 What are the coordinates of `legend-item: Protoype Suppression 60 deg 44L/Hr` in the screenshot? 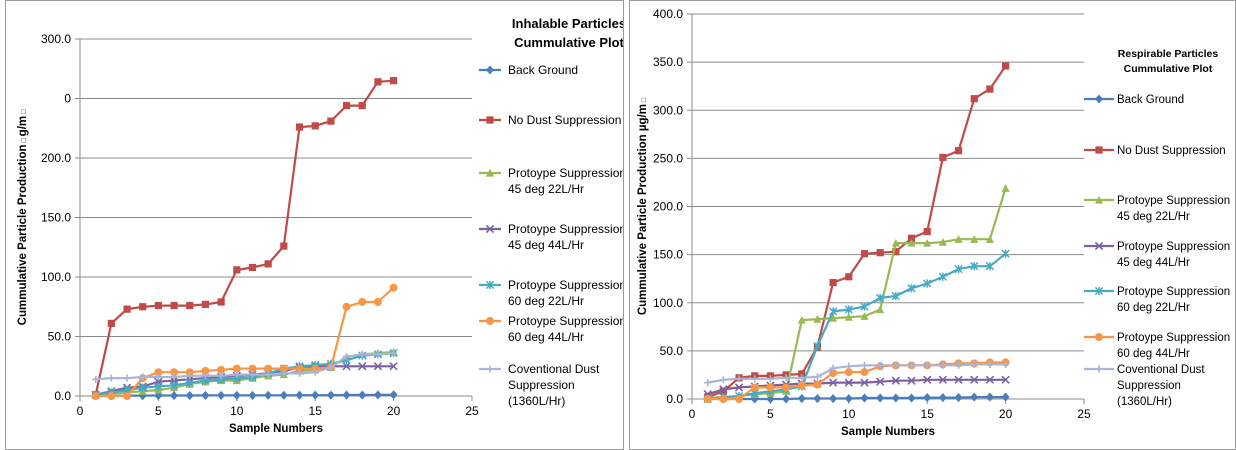 It's located at (551, 329).